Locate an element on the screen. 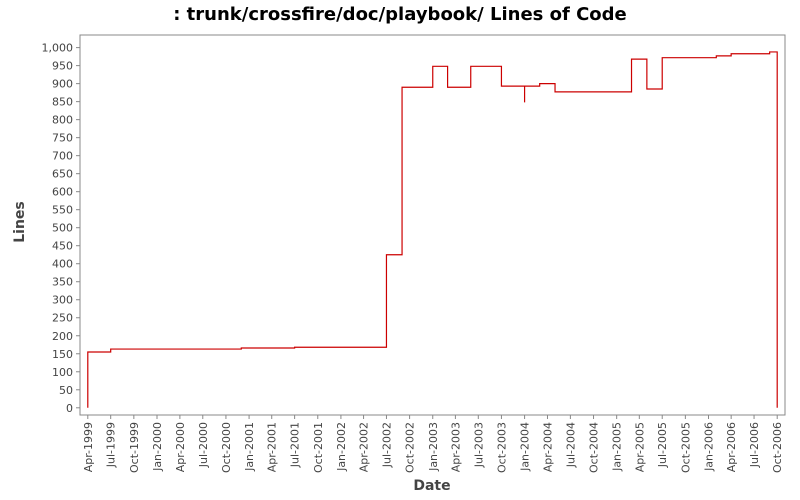 This screenshot has height=500, width=800. x-tick-label: Jan-2003 is located at coordinates (433, 447).